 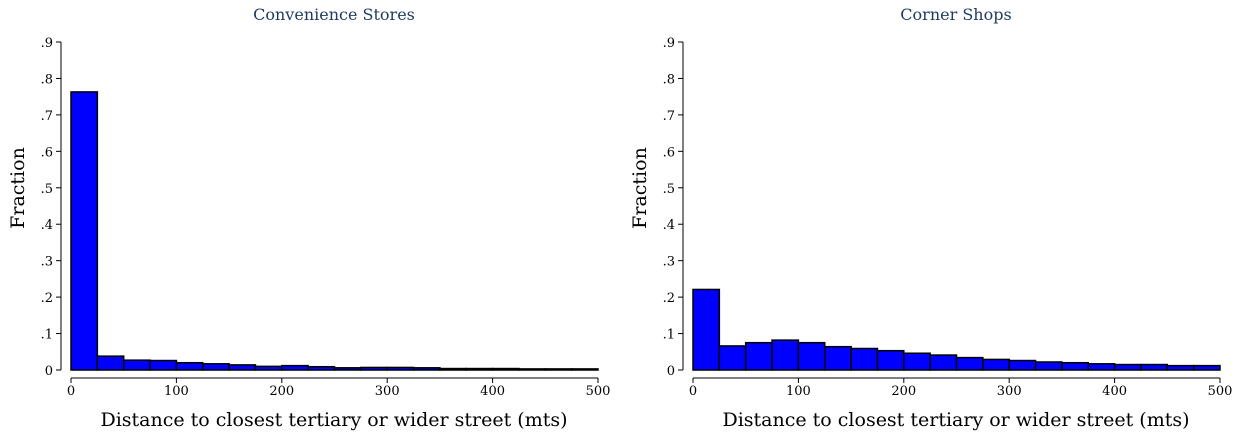 I want to click on bars, so click(x=956, y=329).